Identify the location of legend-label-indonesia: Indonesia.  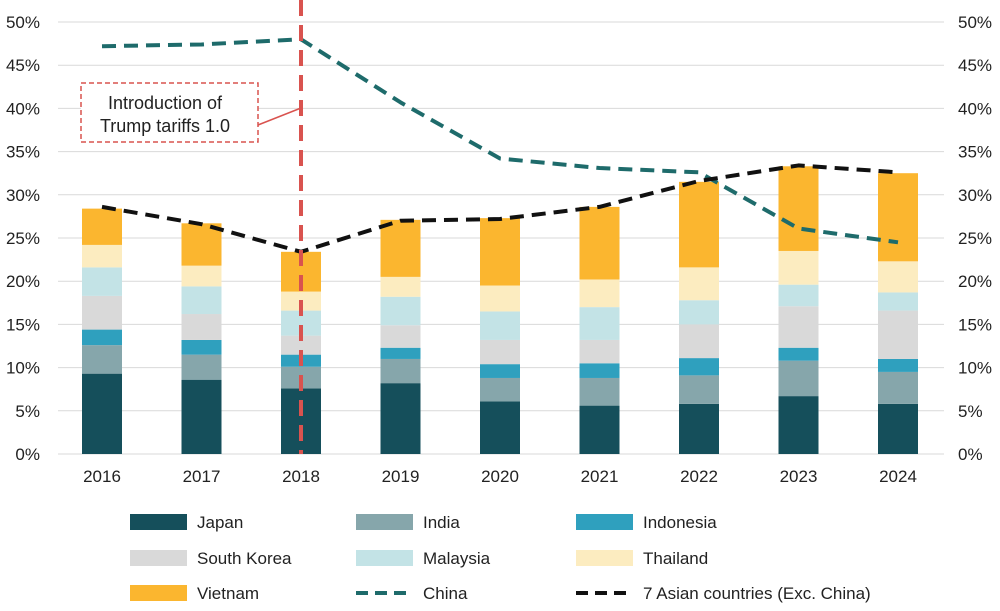
(680, 522).